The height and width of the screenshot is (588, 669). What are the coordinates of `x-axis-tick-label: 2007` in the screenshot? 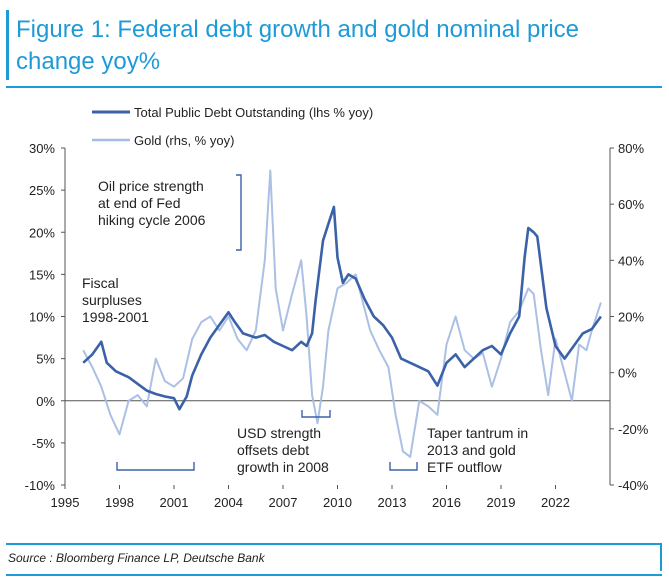 It's located at (283, 502).